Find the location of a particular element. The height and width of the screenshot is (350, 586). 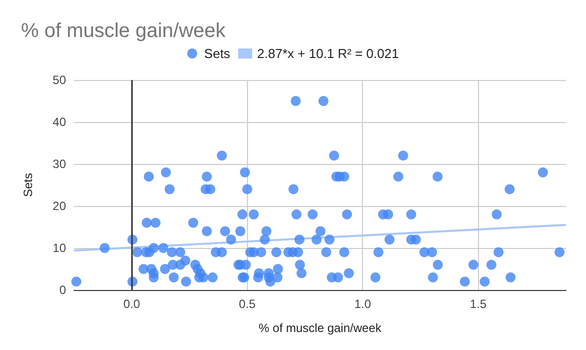

x-tick-label: 0.0 is located at coordinates (131, 304).